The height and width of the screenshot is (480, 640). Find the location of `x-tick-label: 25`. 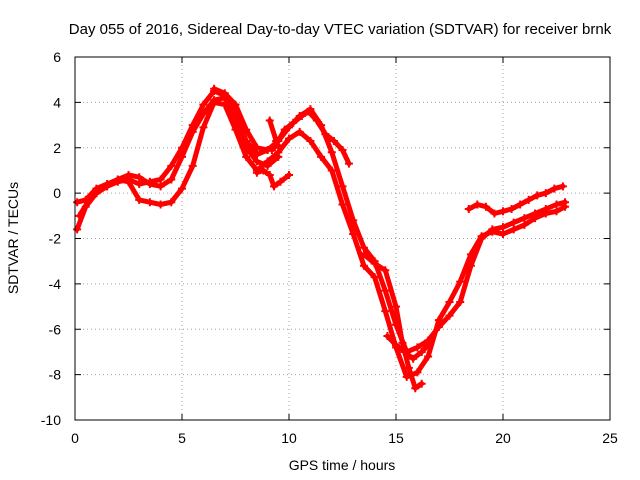

x-tick-label: 25 is located at coordinates (610, 438).